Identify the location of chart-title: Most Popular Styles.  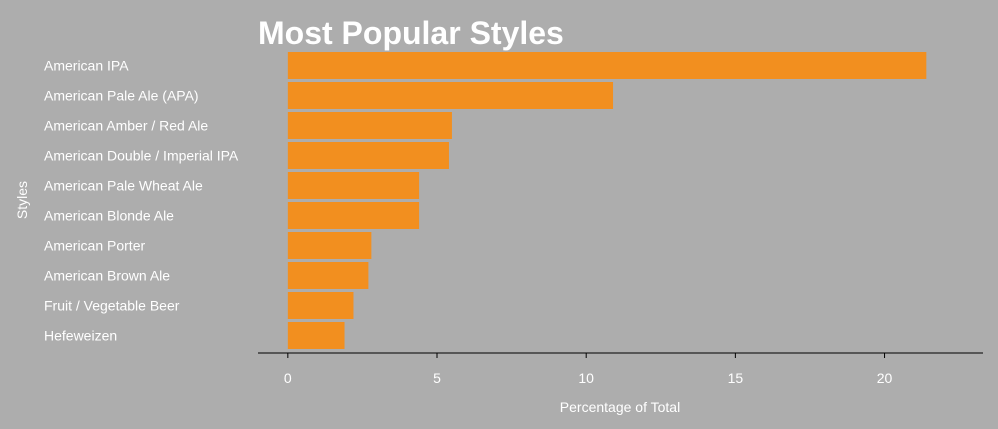
(411, 33).